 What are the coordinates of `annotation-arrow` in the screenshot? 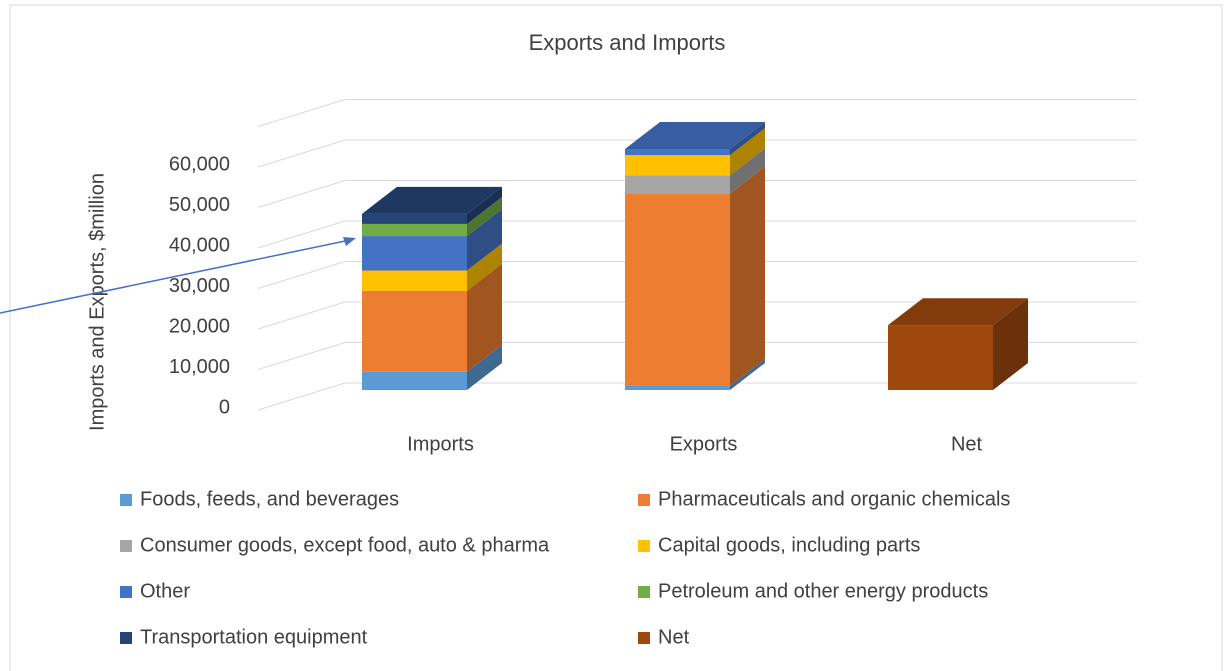 It's located at (175, 276).